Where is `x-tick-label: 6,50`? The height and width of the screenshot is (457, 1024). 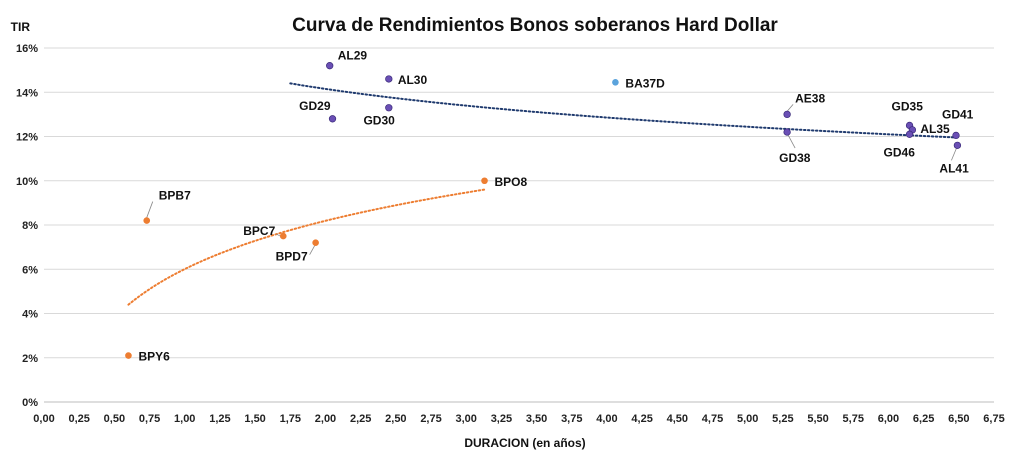 x-tick-label: 6,50 is located at coordinates (958, 419).